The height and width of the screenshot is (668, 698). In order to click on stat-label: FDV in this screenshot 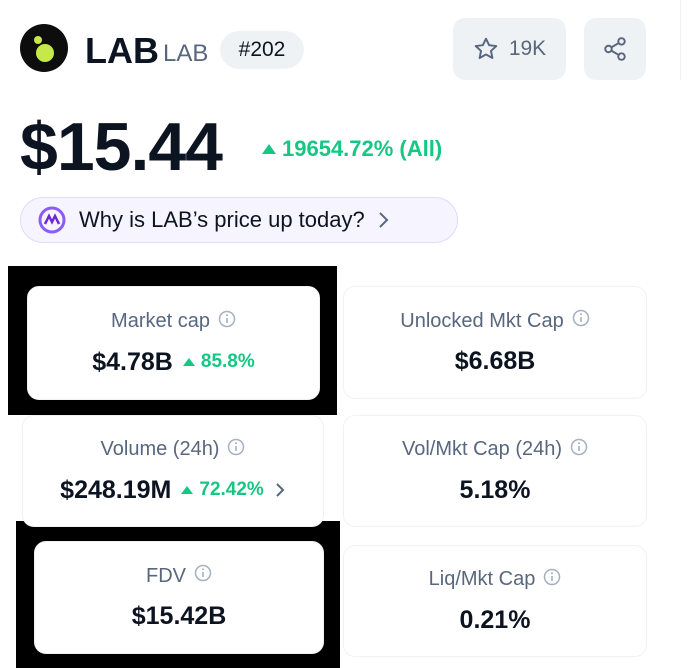, I will do `click(166, 575)`.